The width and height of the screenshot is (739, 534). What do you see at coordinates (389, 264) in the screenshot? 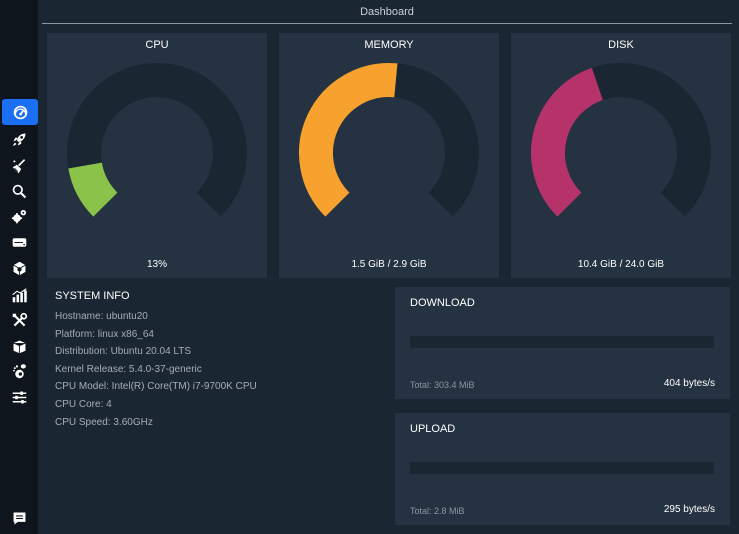
I see `memory-gauge-value: 1.5 GiB / 2.9 GiB` at bounding box center [389, 264].